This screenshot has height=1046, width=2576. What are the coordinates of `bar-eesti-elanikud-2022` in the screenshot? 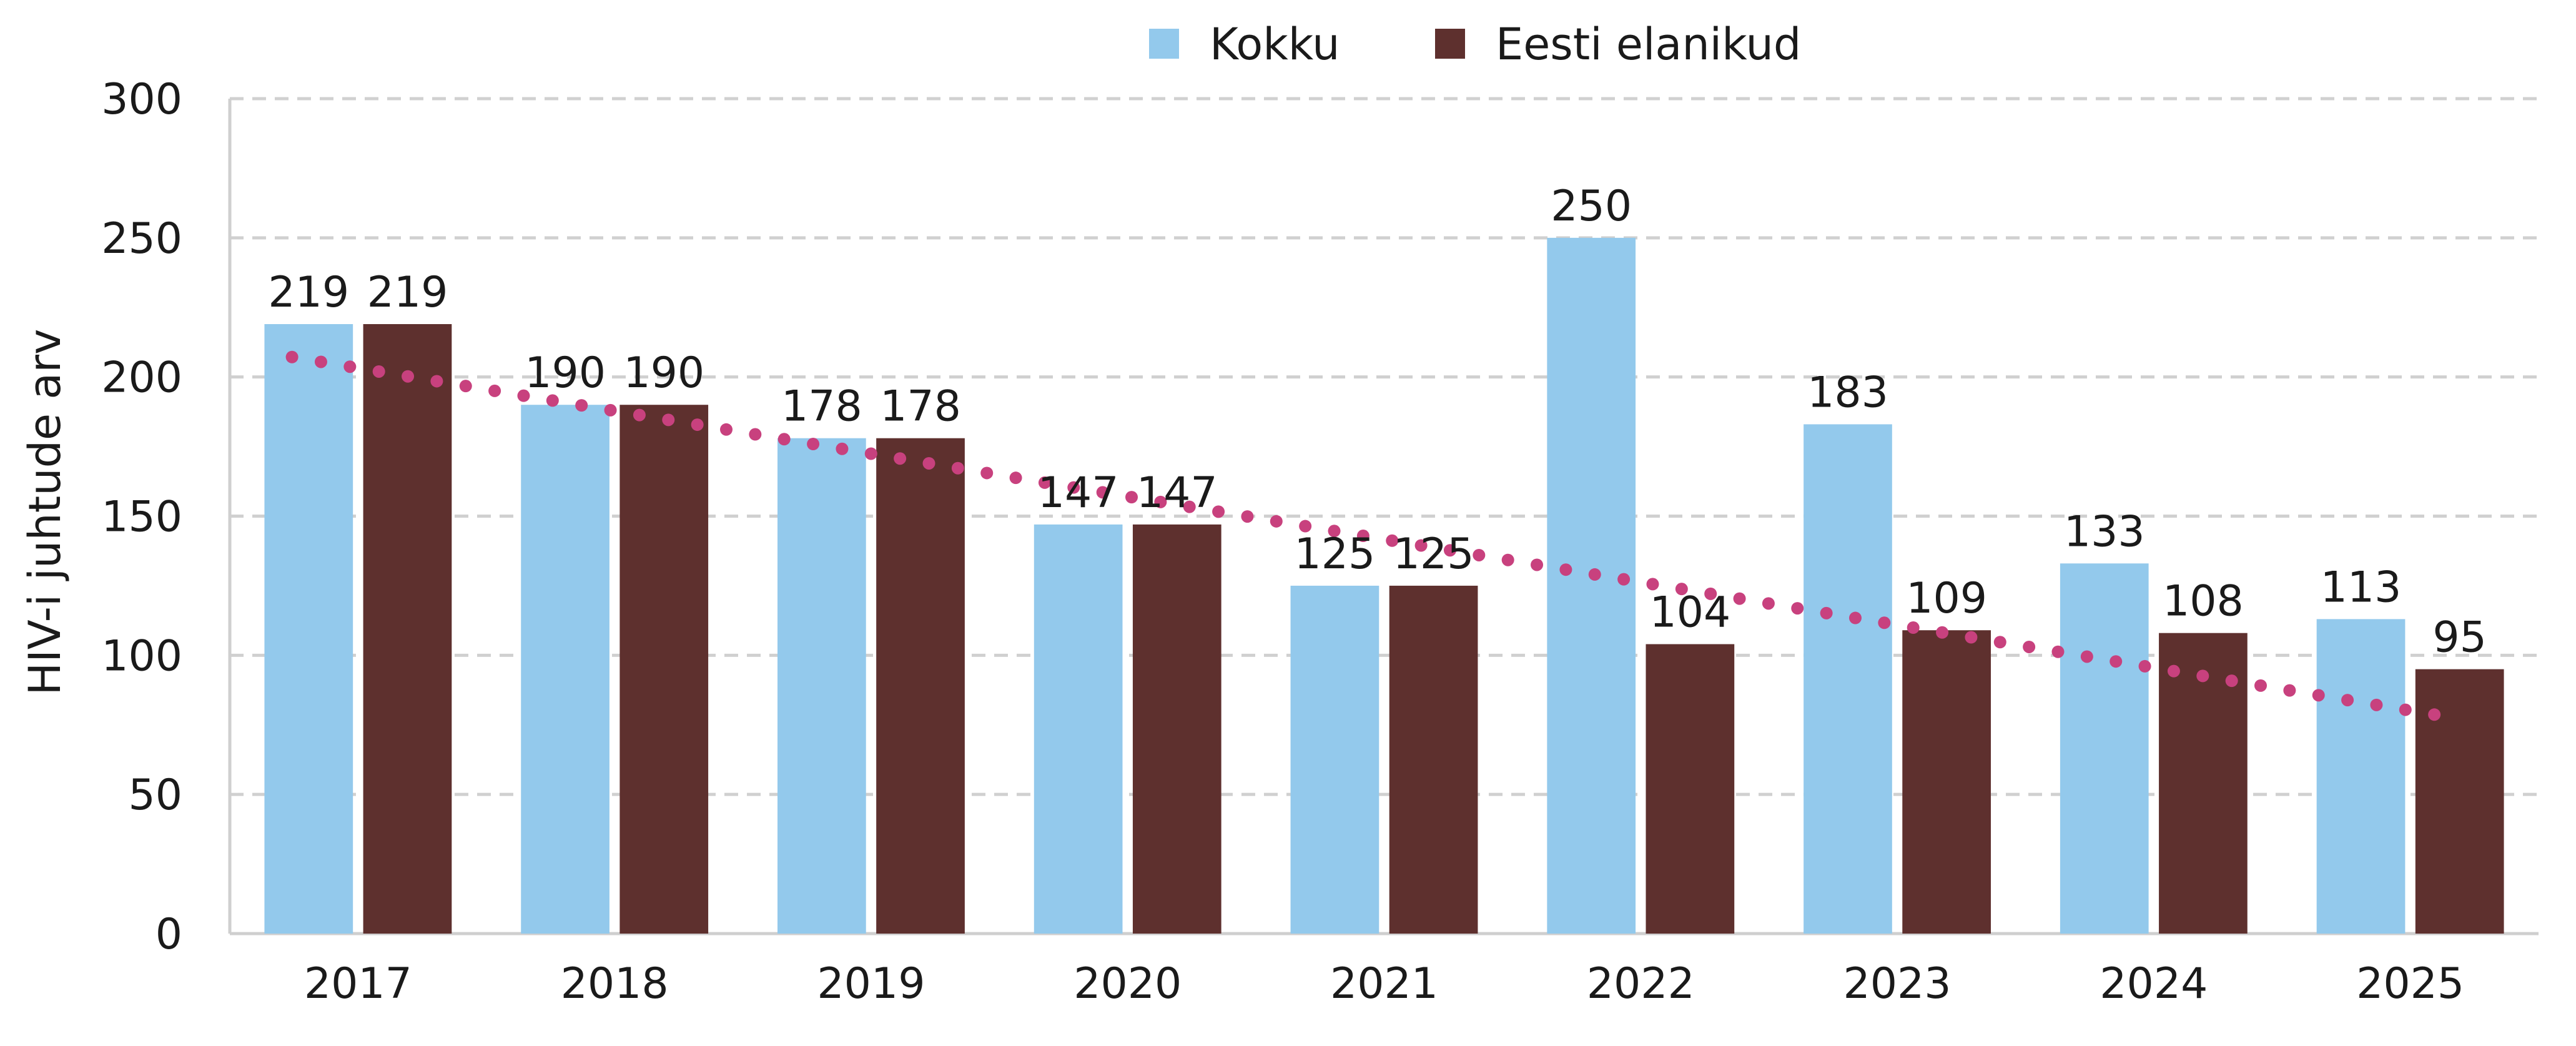 It's located at (1691, 789).